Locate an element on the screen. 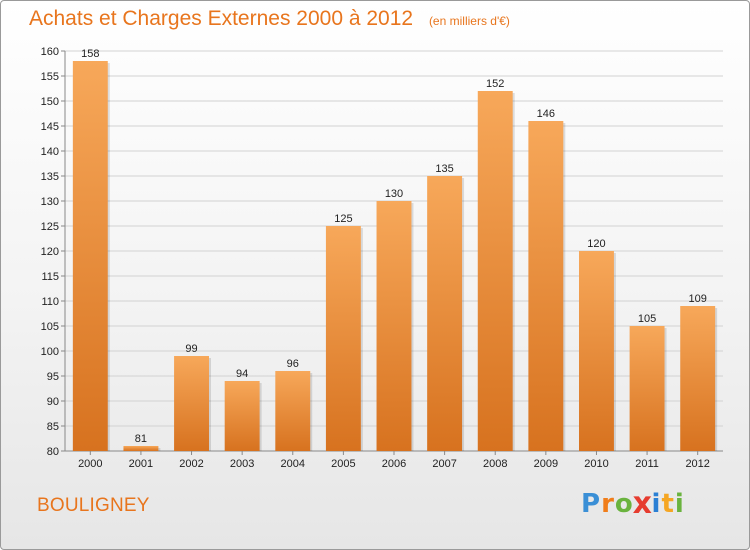 The height and width of the screenshot is (550, 750). commune-name: BOULIGNEY is located at coordinates (93, 505).